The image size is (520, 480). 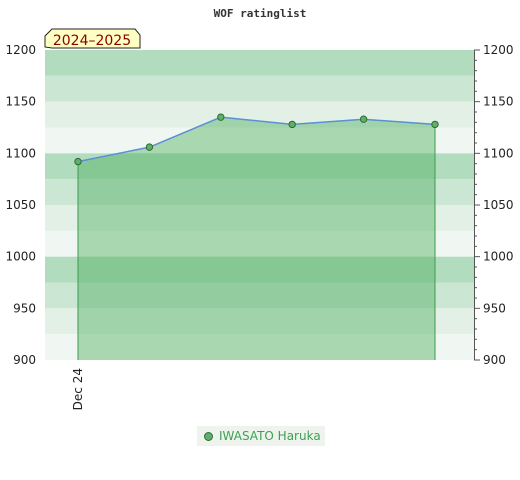 What do you see at coordinates (92, 41) in the screenshot?
I see `season-label-text: 2024–2025` at bounding box center [92, 41].